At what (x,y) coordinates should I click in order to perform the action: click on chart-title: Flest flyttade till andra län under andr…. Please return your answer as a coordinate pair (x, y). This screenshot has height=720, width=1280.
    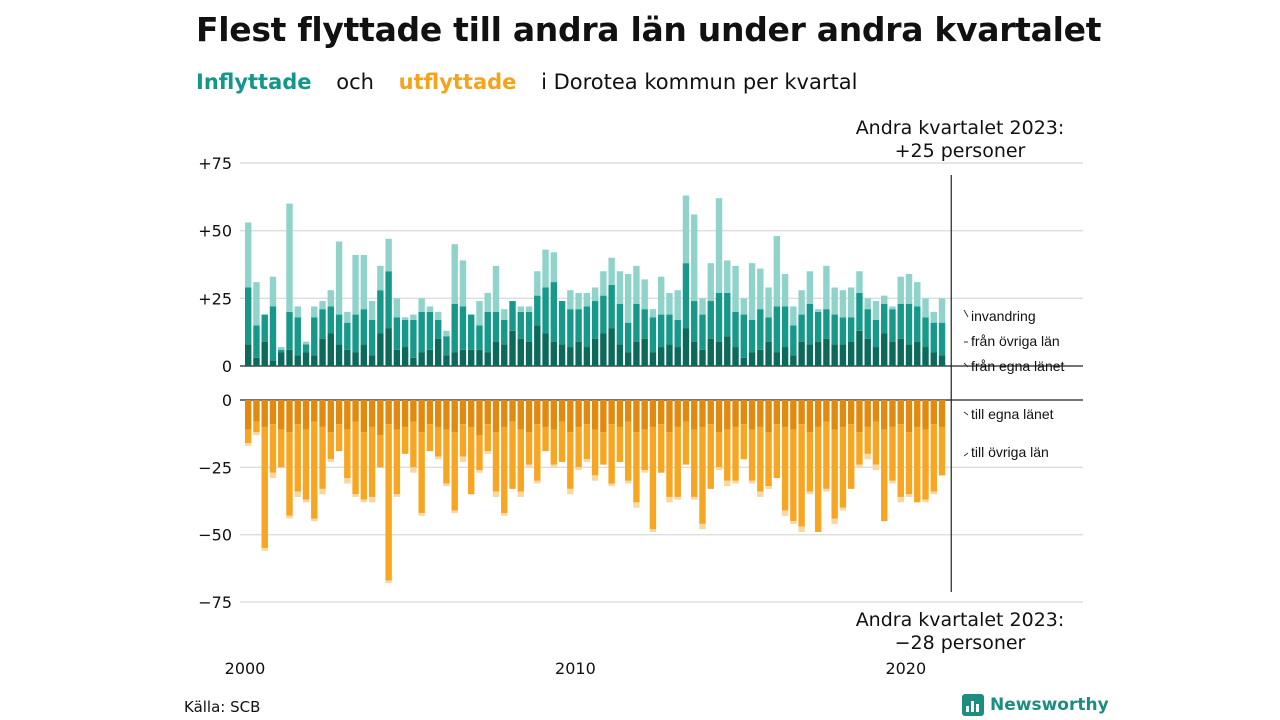
    Looking at the image, I should click on (649, 29).